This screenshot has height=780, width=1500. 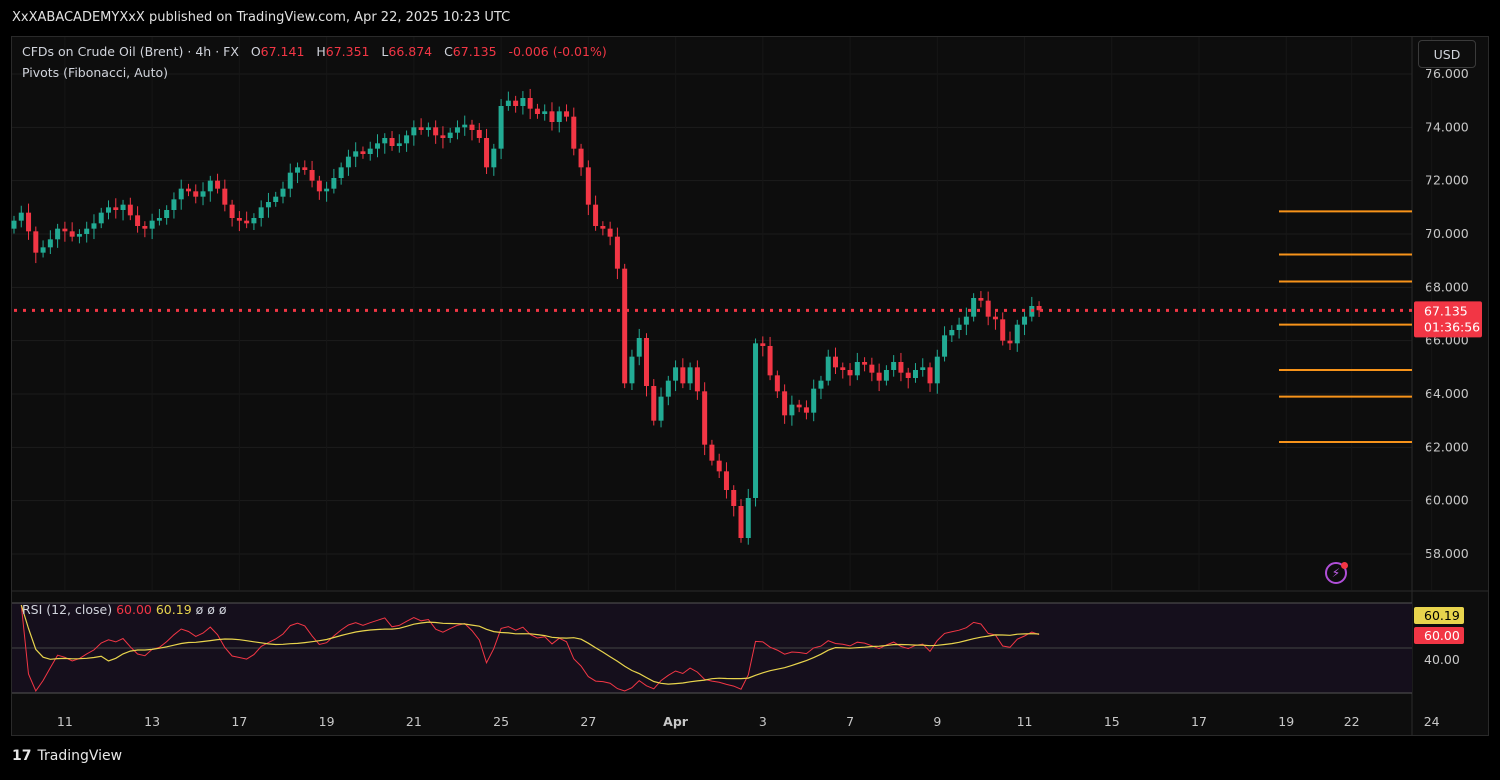 What do you see at coordinates (1439, 615) in the screenshot?
I see `rsi-ma-tag` at bounding box center [1439, 615].